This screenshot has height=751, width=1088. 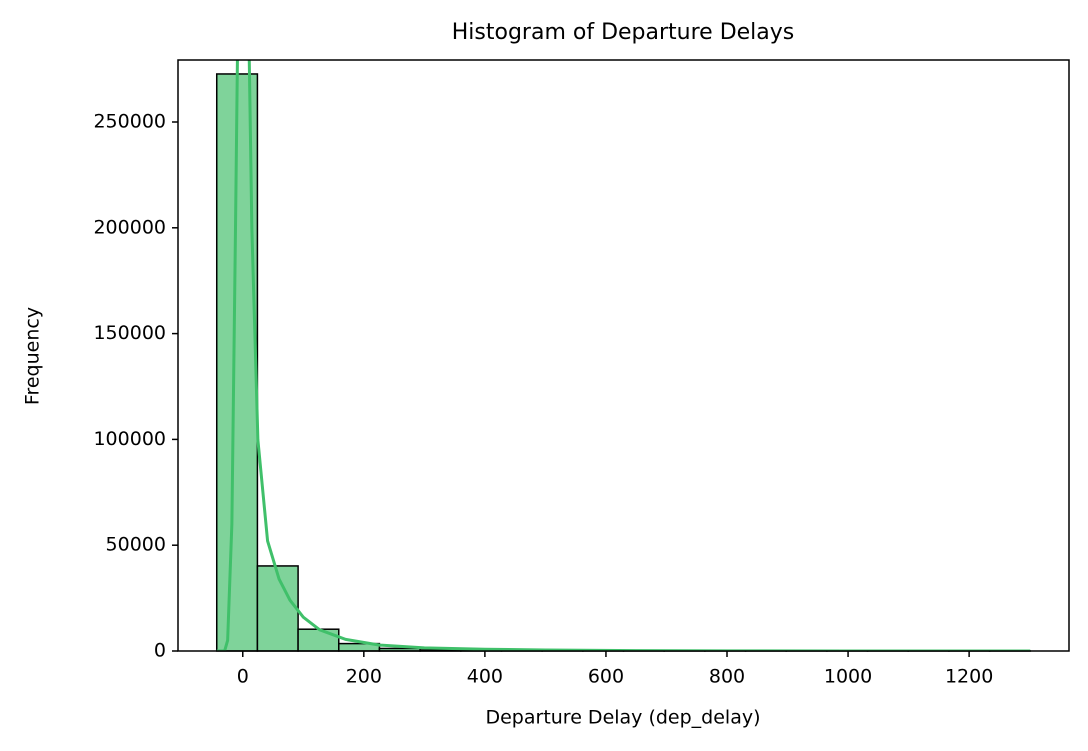 I want to click on x-axis-label: Departure Delay (dep_delay), so click(x=622, y=718).